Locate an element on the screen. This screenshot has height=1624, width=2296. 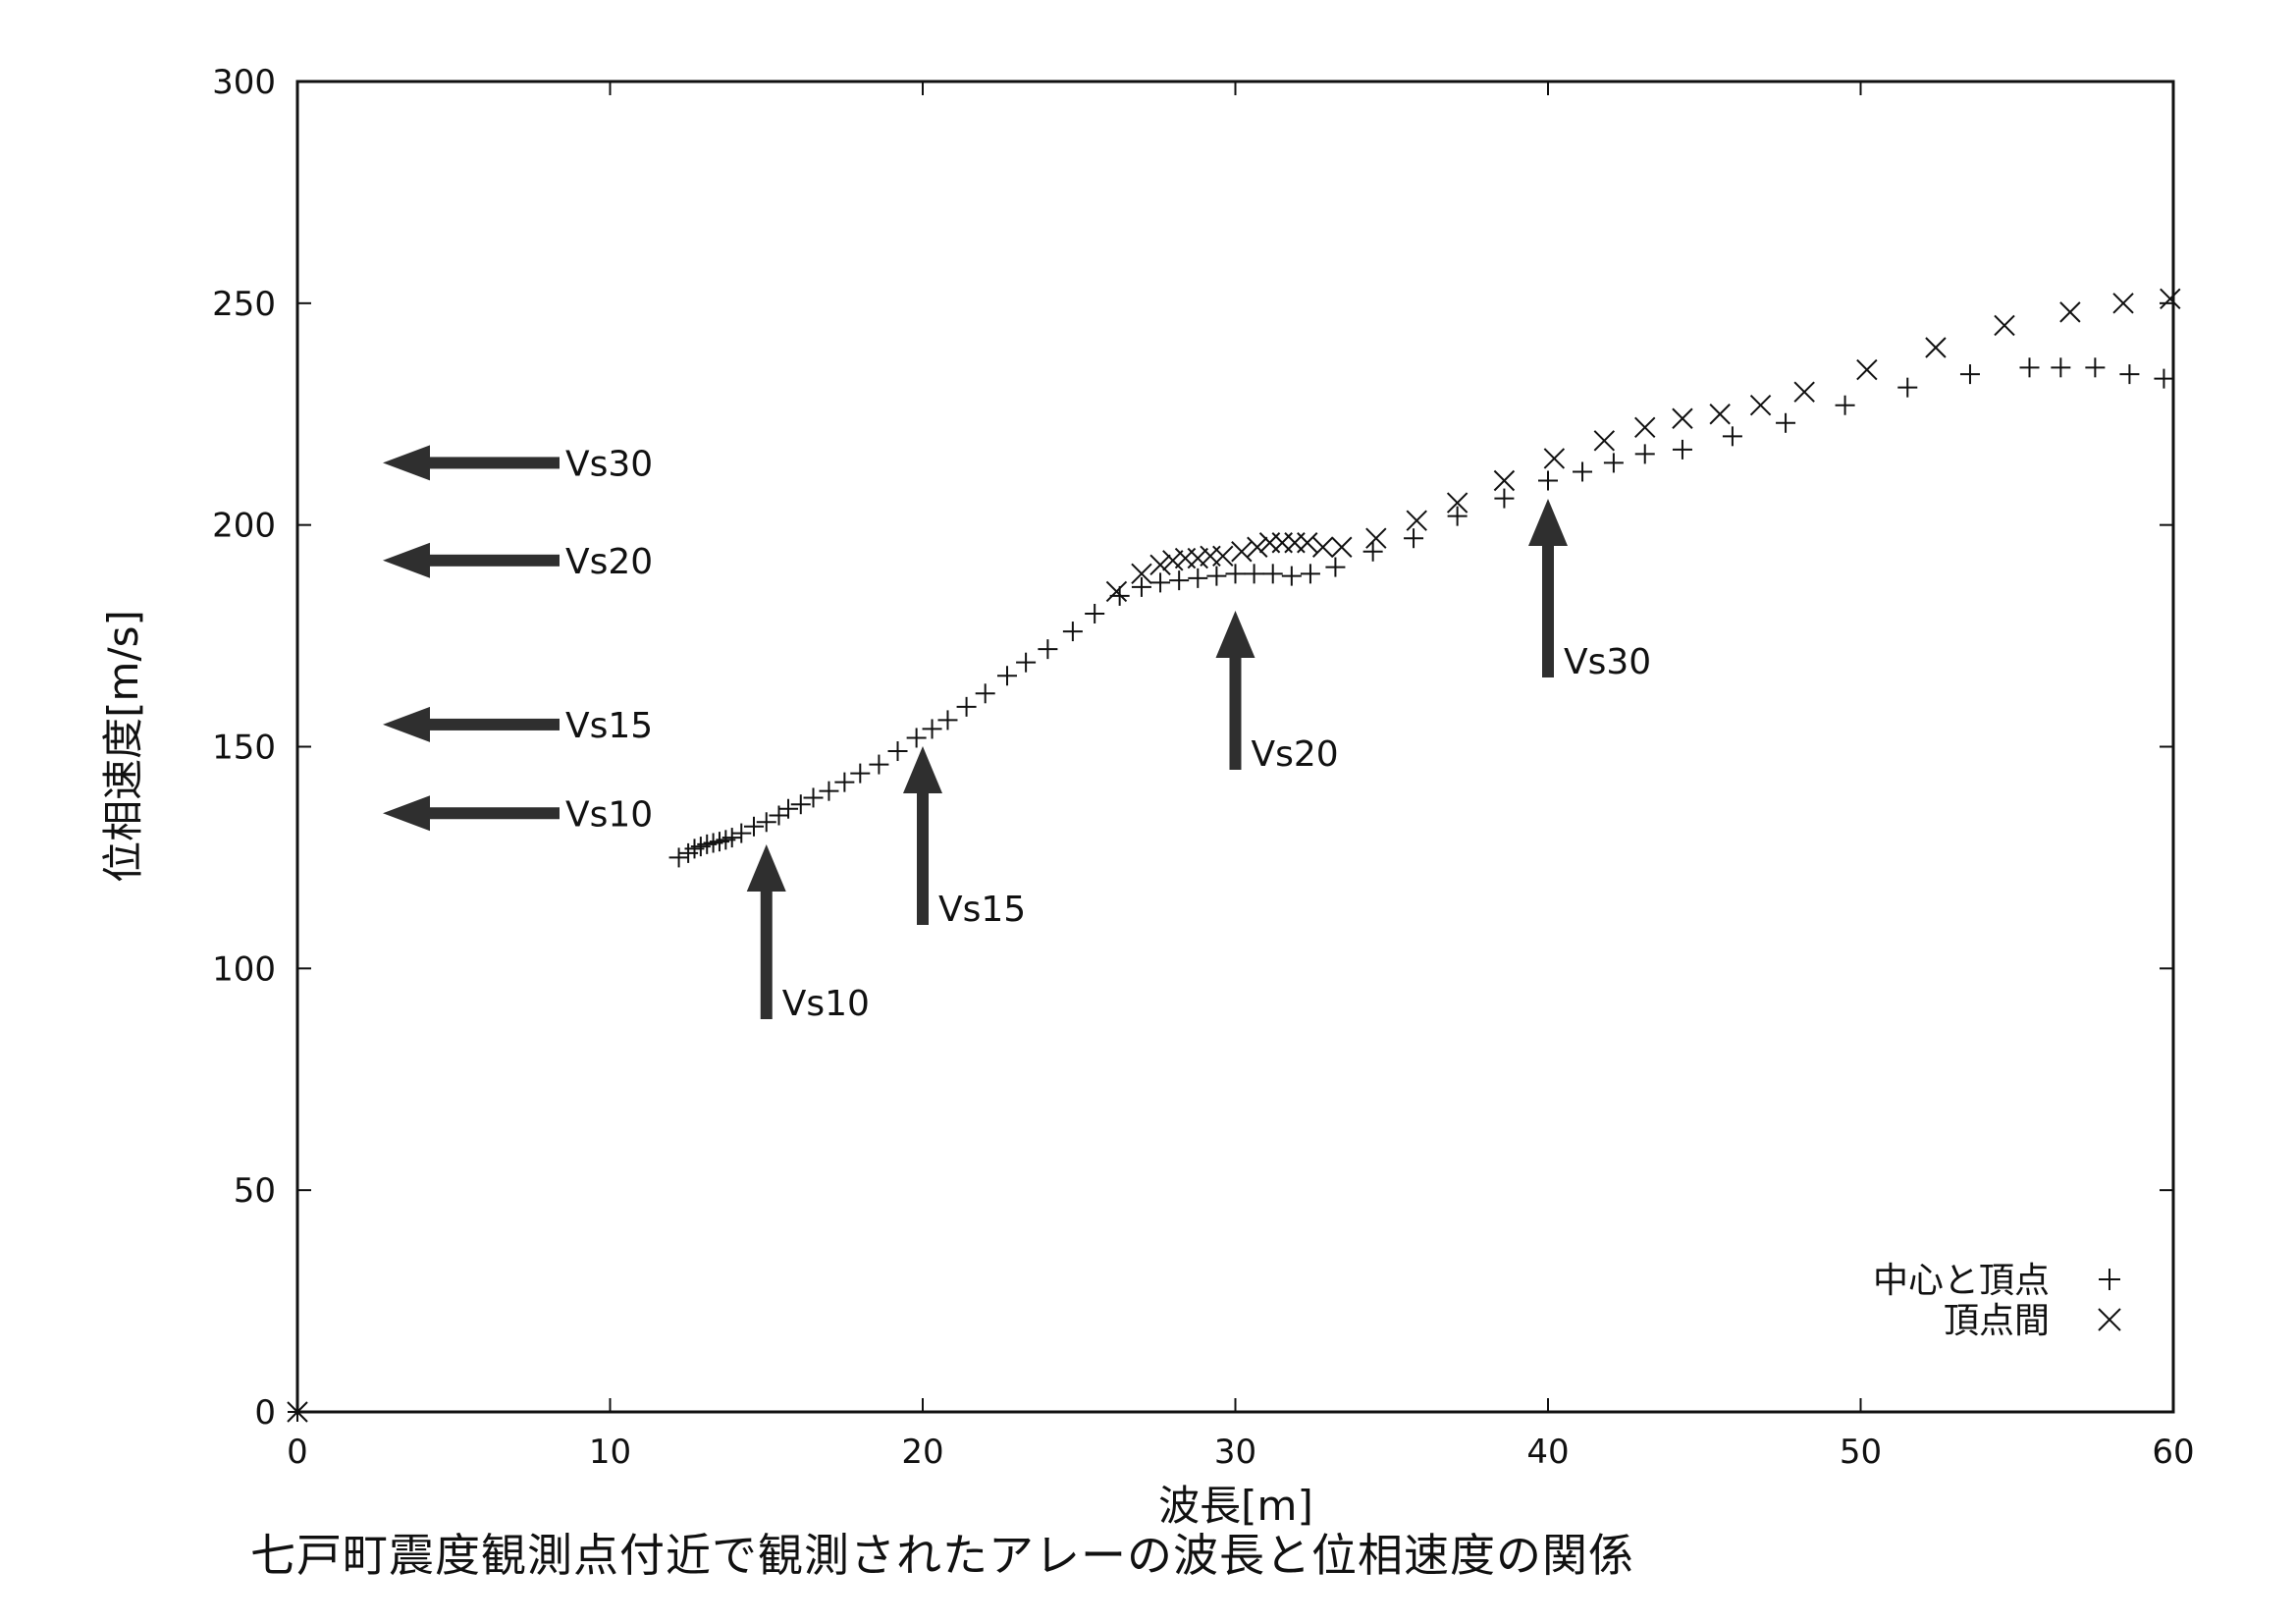
y-tick-label: 300 is located at coordinates (244, 82).